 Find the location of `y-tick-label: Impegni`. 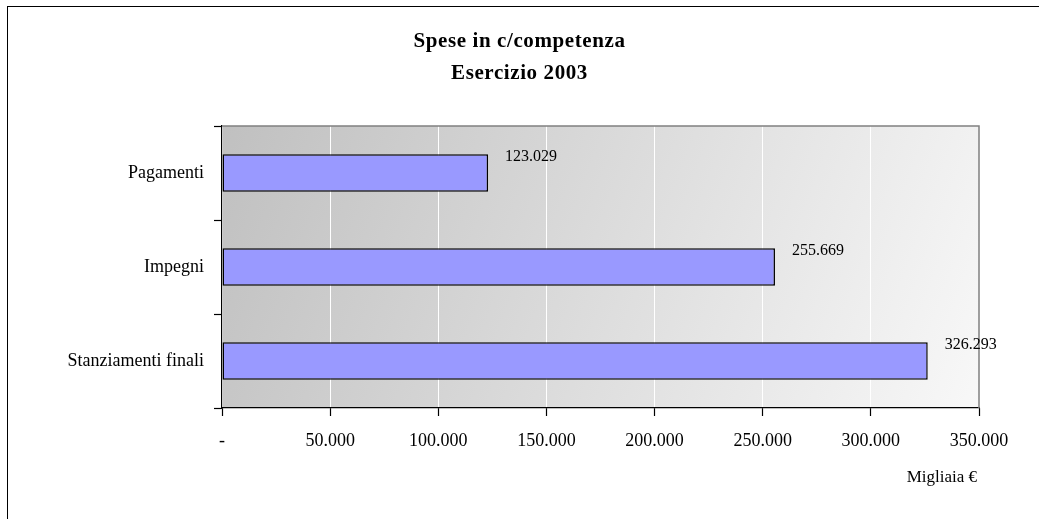

y-tick-label: Impegni is located at coordinates (174, 265).